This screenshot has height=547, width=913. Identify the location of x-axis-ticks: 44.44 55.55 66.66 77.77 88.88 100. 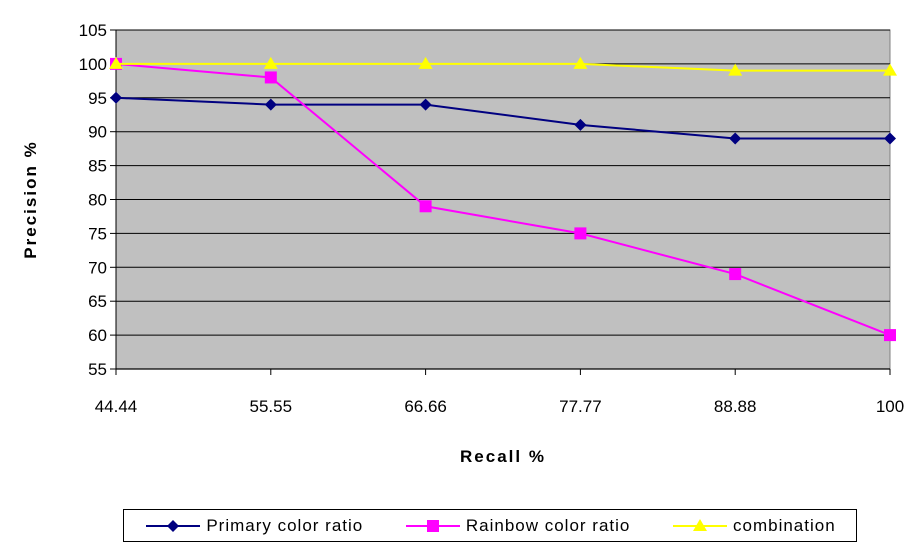
(499, 392).